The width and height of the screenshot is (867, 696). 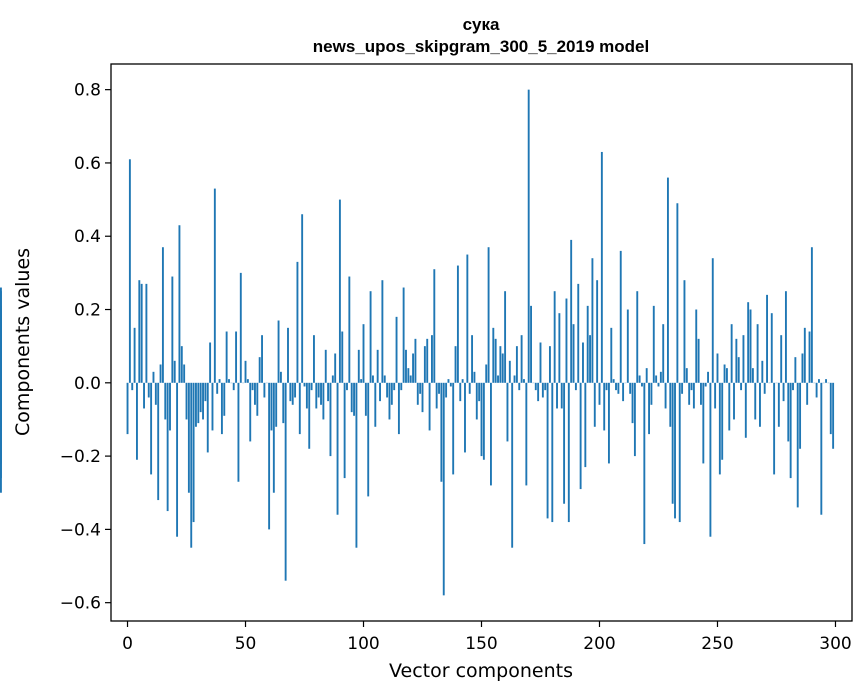 I want to click on x-axis-label: Vector components, so click(x=481, y=671).